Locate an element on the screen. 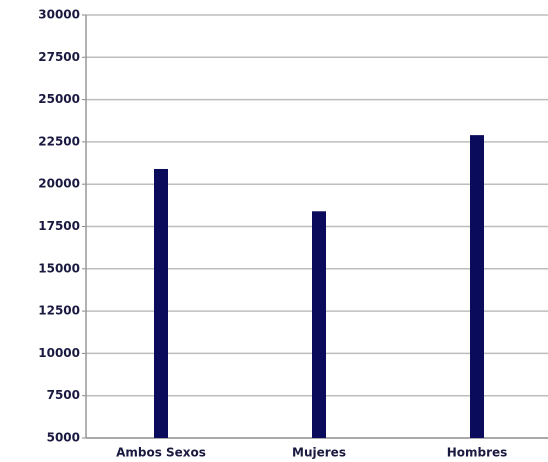 The image size is (548, 462). y-tick-label: 27500 is located at coordinates (59, 57).